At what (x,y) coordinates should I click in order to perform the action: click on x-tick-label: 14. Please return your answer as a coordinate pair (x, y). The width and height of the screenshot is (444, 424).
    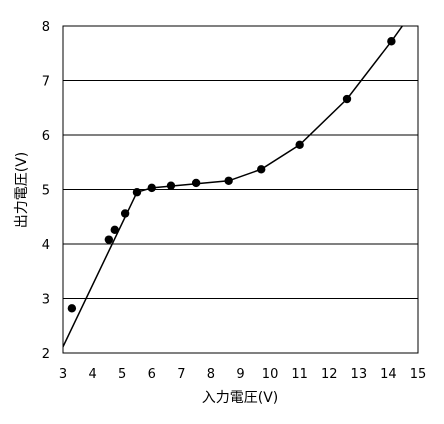
    Looking at the image, I should click on (388, 374).